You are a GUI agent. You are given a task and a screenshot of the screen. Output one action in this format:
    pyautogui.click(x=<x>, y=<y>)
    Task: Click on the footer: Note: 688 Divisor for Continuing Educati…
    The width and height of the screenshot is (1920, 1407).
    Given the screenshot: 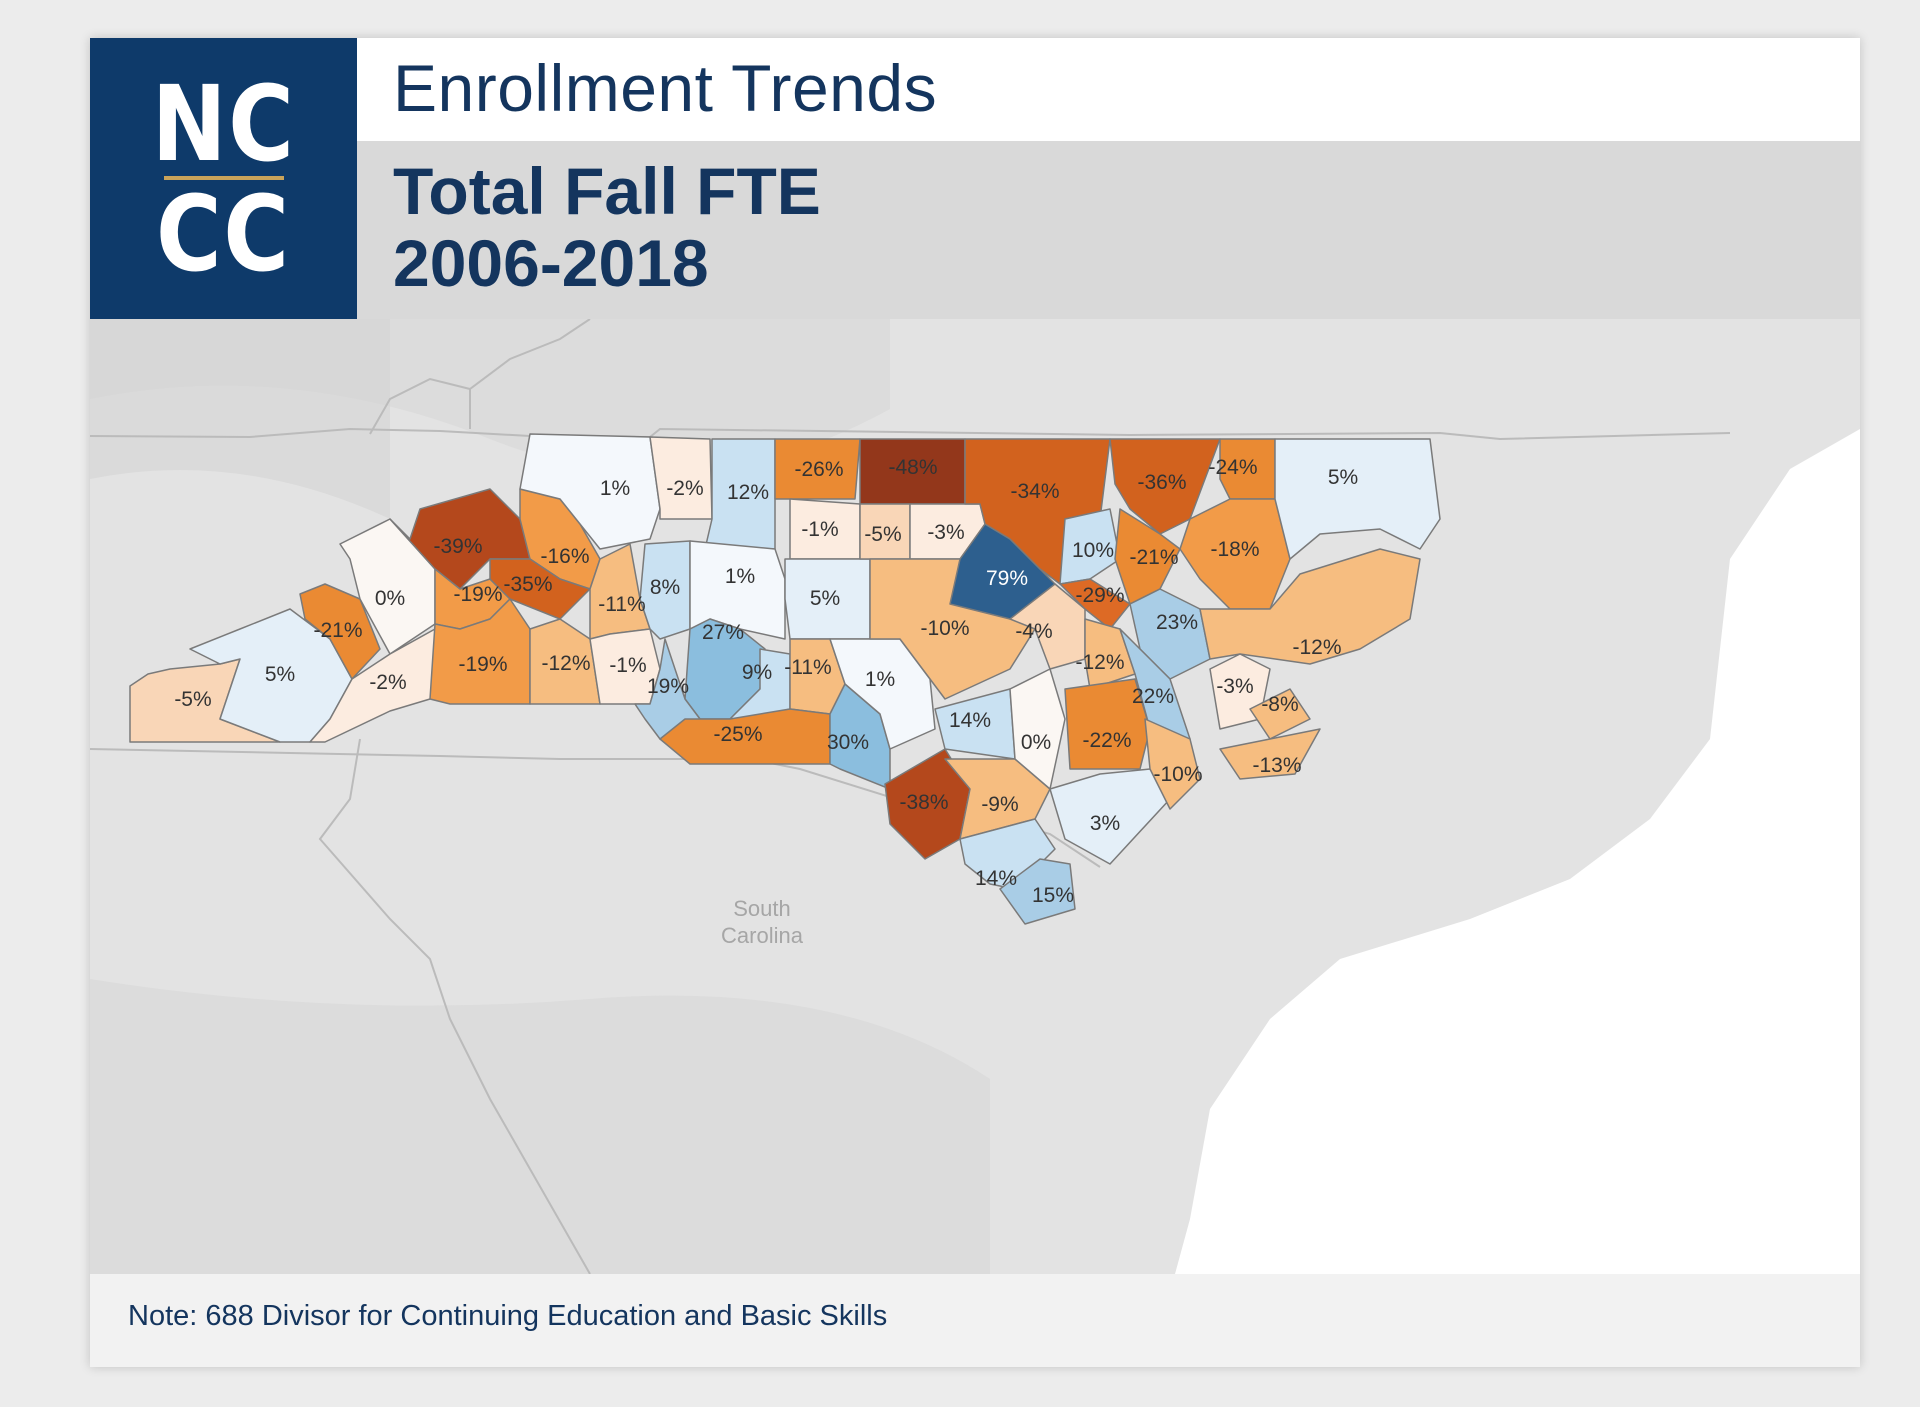 What is the action you would take?
    pyautogui.click(x=975, y=1320)
    